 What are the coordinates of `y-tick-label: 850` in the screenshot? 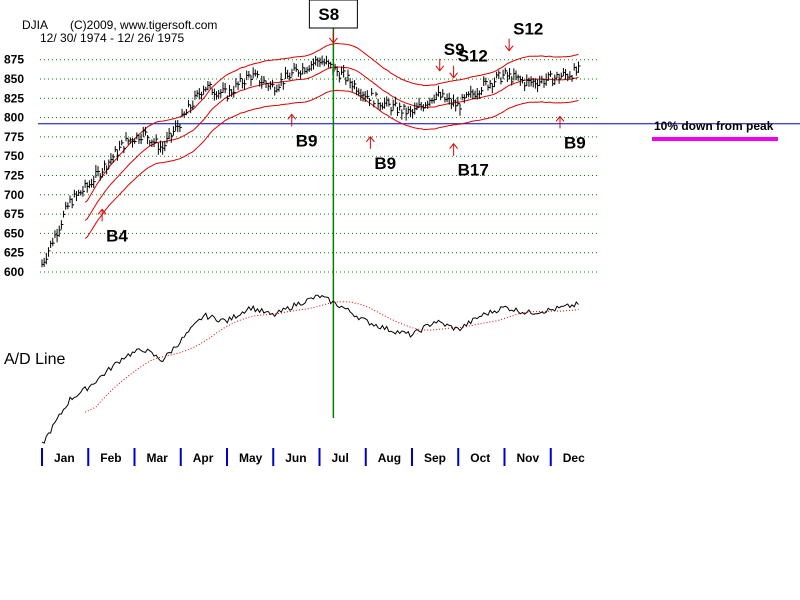 It's located at (14, 79).